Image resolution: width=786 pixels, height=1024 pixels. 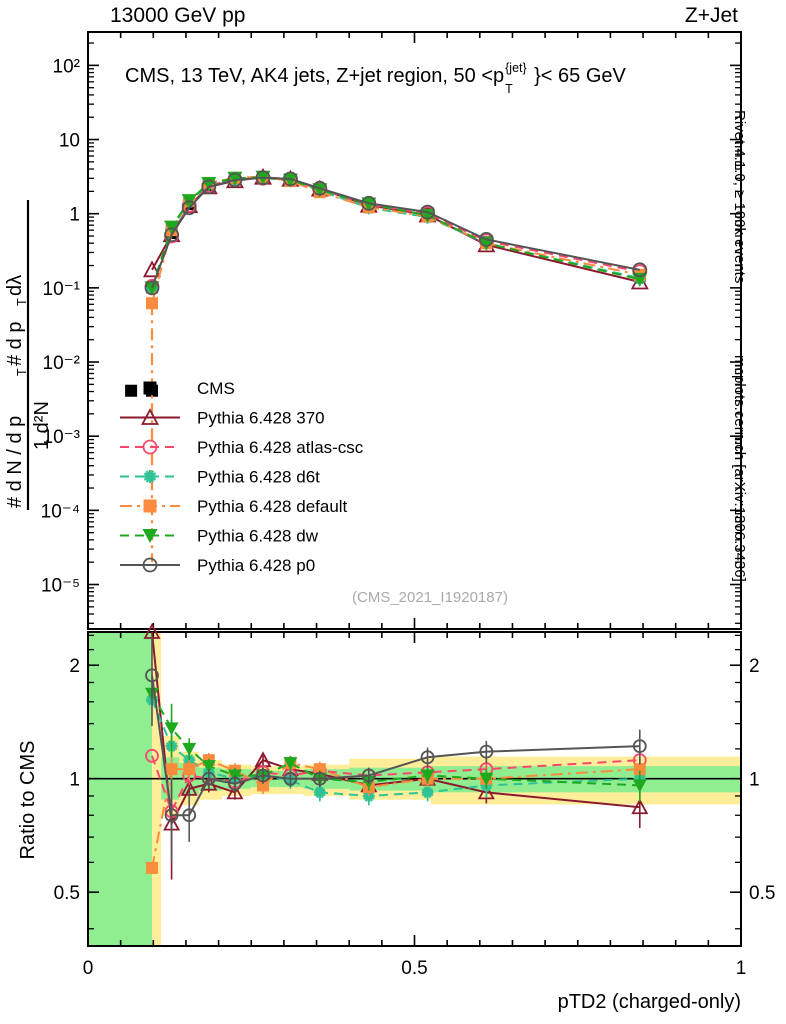 I want to click on x-axis-title: pTD2 (charged-only), so click(x=649, y=1002).